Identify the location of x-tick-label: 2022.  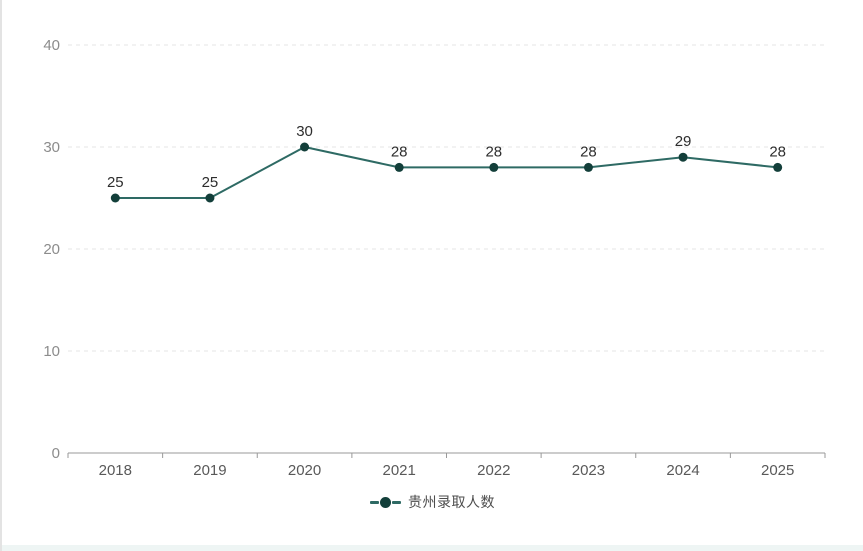
(493, 470).